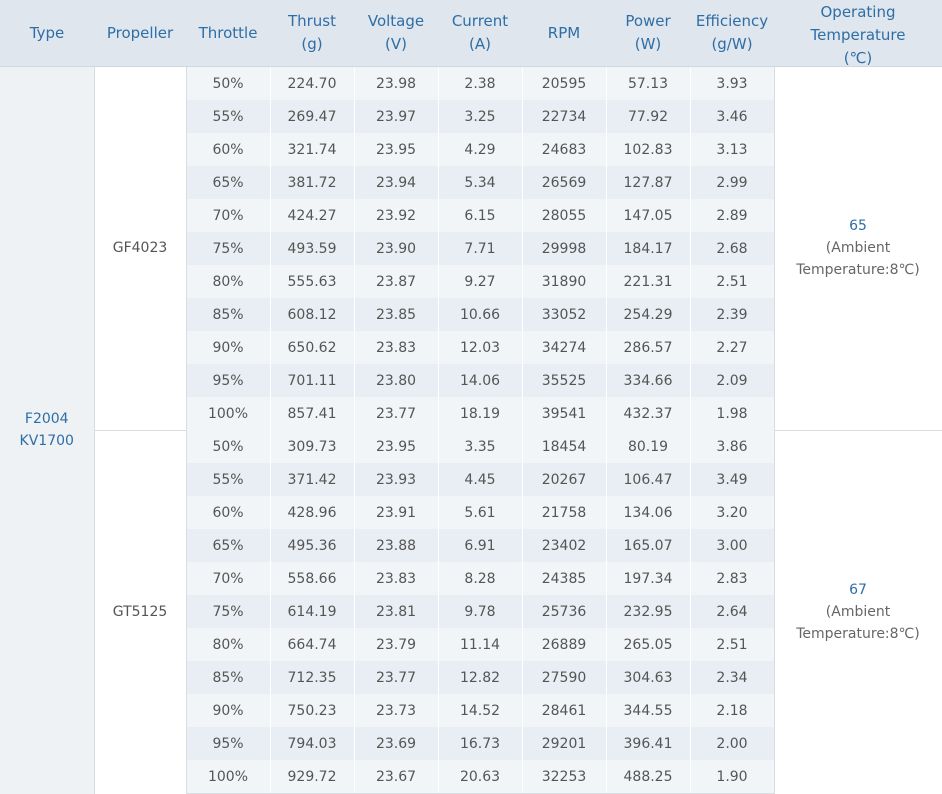  What do you see at coordinates (563, 248) in the screenshot?
I see `rpm-cell: 29998` at bounding box center [563, 248].